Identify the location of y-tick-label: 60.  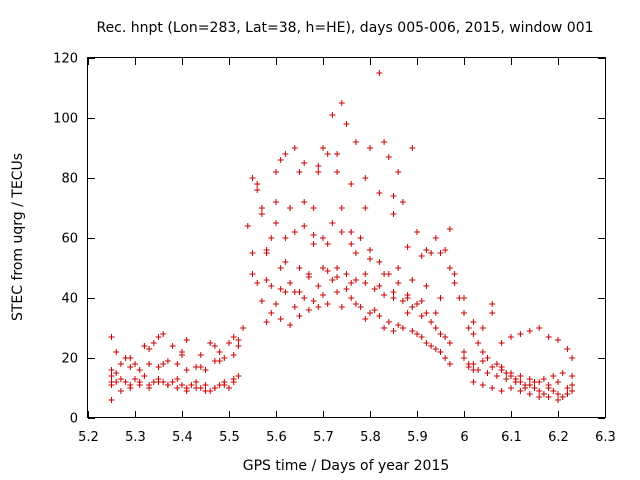
(69, 239).